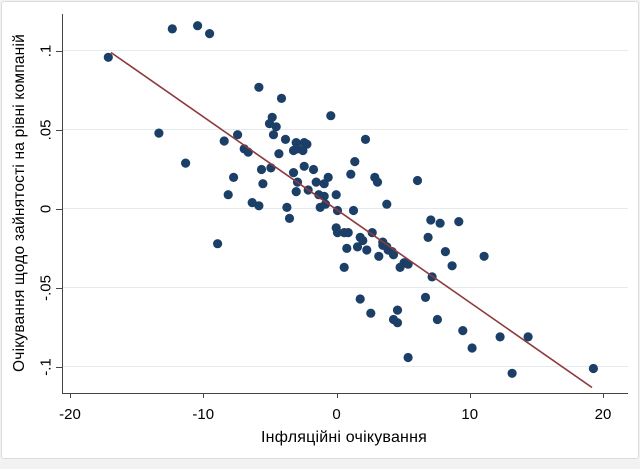  Describe the element at coordinates (46, 130) in the screenshot. I see `y-tick-label: .05` at that location.